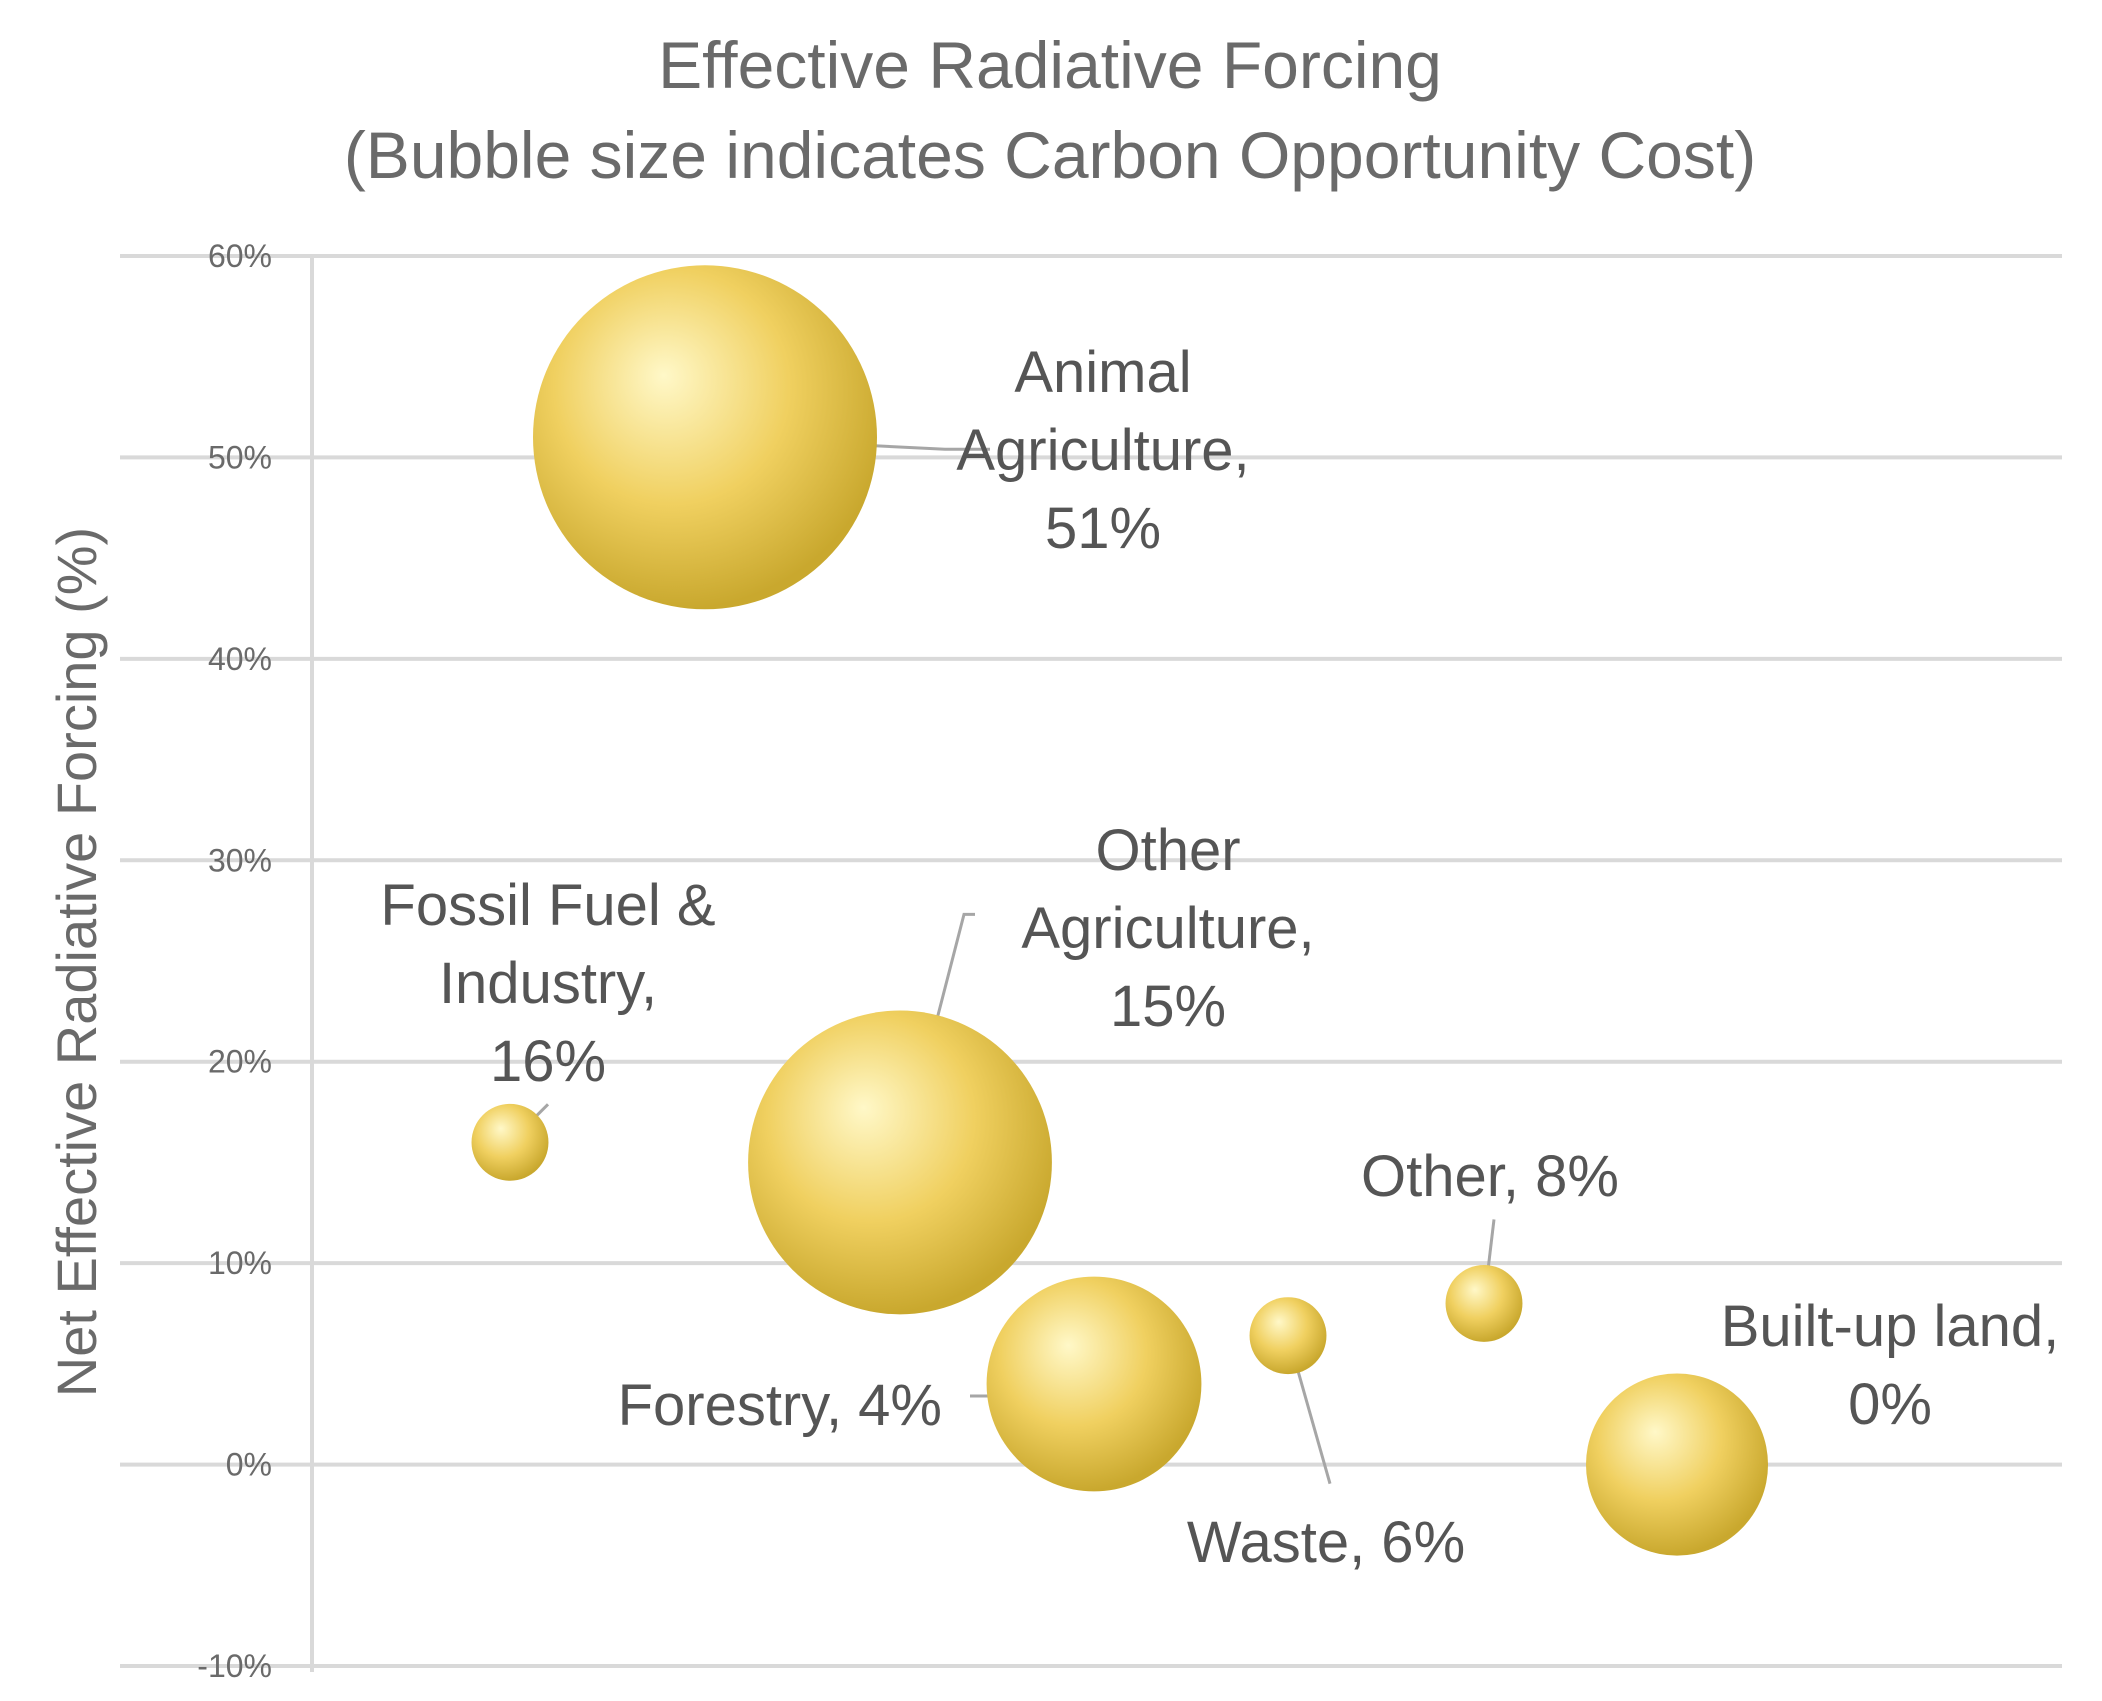 This screenshot has width=2102, height=1701. I want to click on y-tick-label: 30%, so click(240, 860).